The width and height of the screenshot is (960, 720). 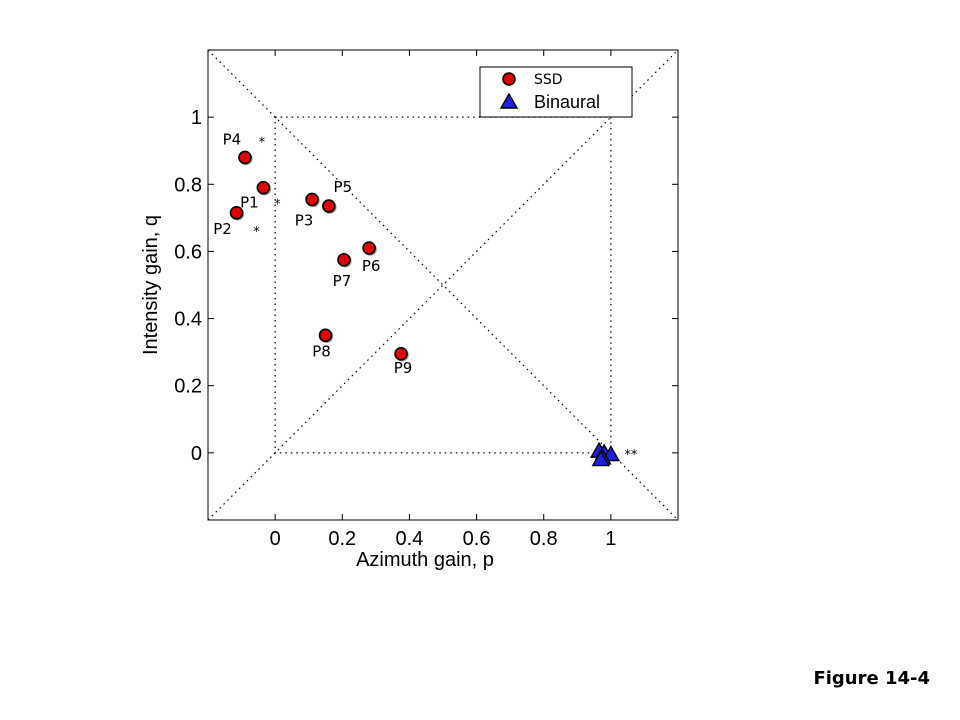 I want to click on x-tick-label: 0.4, so click(x=410, y=539).